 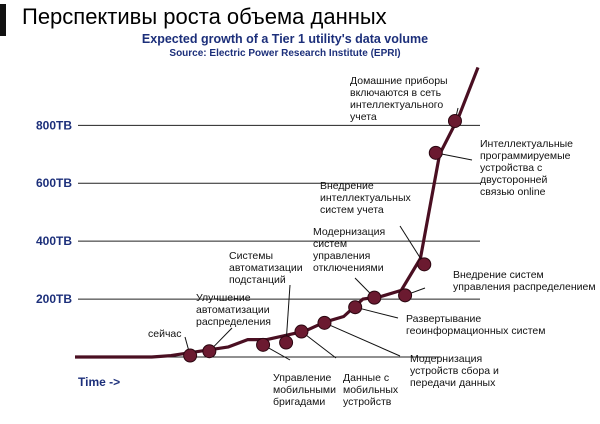 I want to click on milestone-label-line: Интеллектуальные, so click(x=526, y=144).